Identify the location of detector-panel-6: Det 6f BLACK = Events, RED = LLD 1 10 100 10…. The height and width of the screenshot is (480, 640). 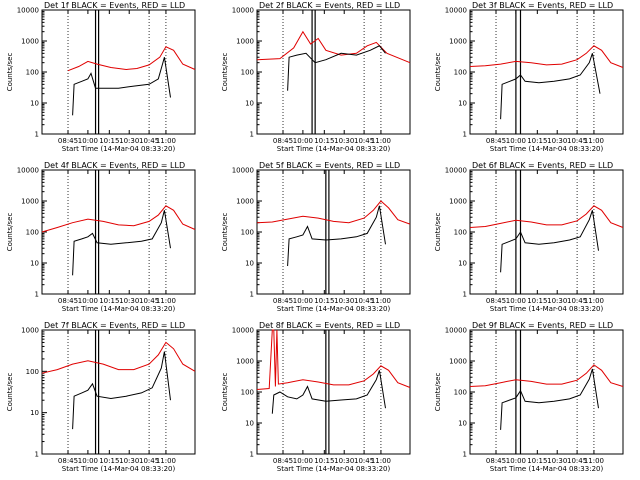
(529, 237).